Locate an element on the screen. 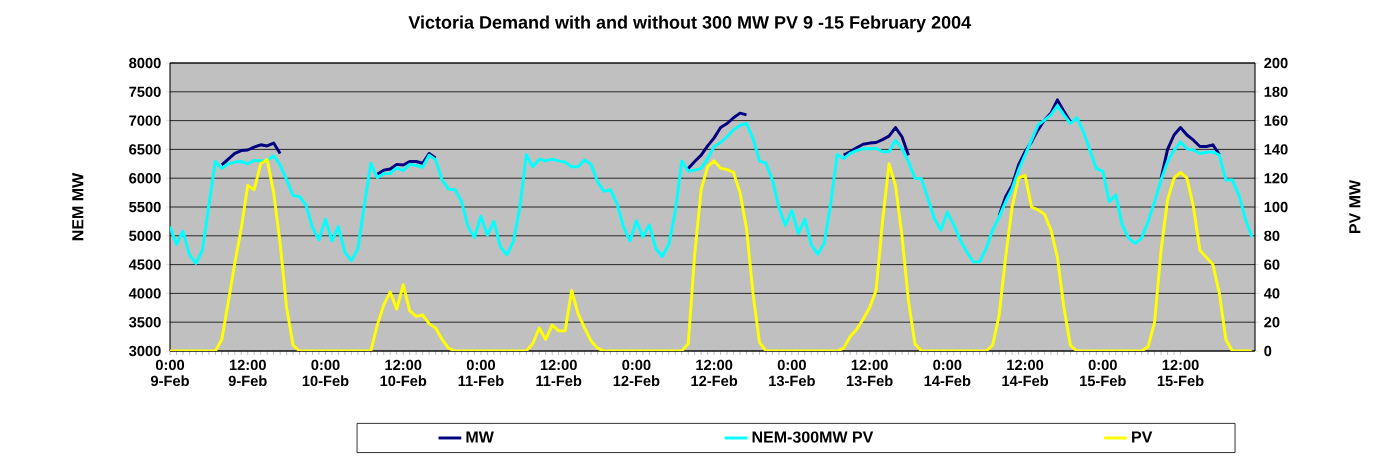 The image size is (1379, 476). y-tick-label: 7000 is located at coordinates (145, 120).